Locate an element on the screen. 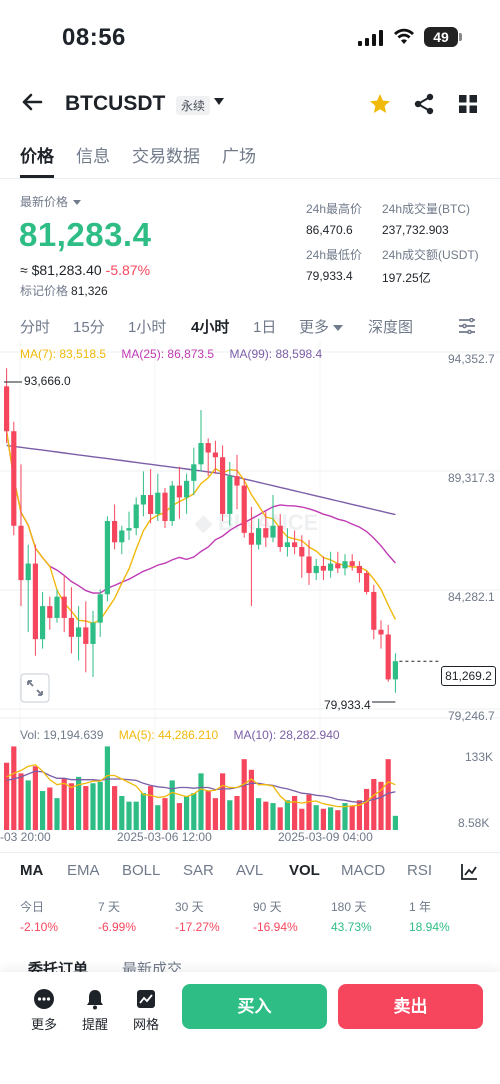 The height and width of the screenshot is (1084, 500). alert-button: 提醒 is located at coordinates (95, 1010).